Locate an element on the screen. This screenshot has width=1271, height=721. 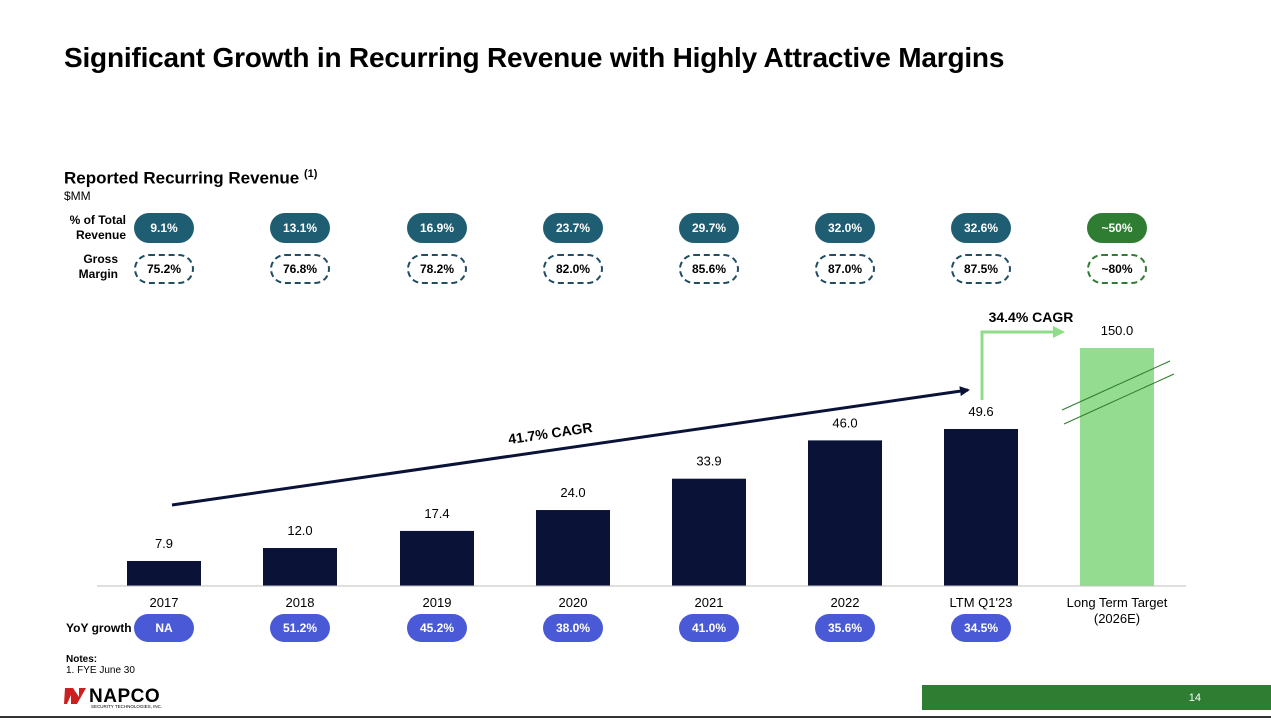
yoy-growth-pill: NA is located at coordinates (164, 628).